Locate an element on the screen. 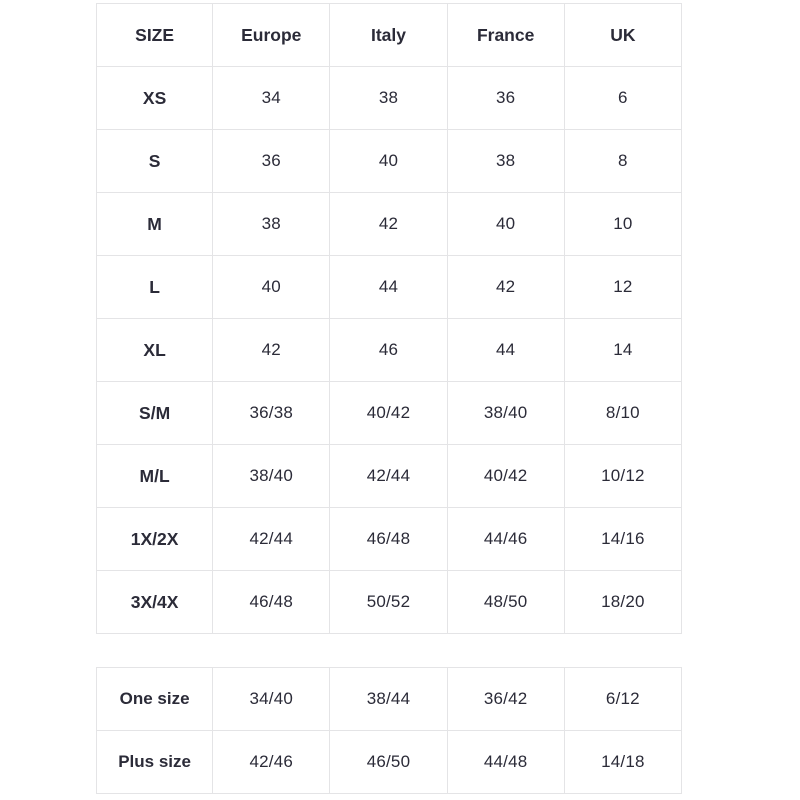 The height and width of the screenshot is (800, 800). cell-uk: 14 is located at coordinates (623, 350).